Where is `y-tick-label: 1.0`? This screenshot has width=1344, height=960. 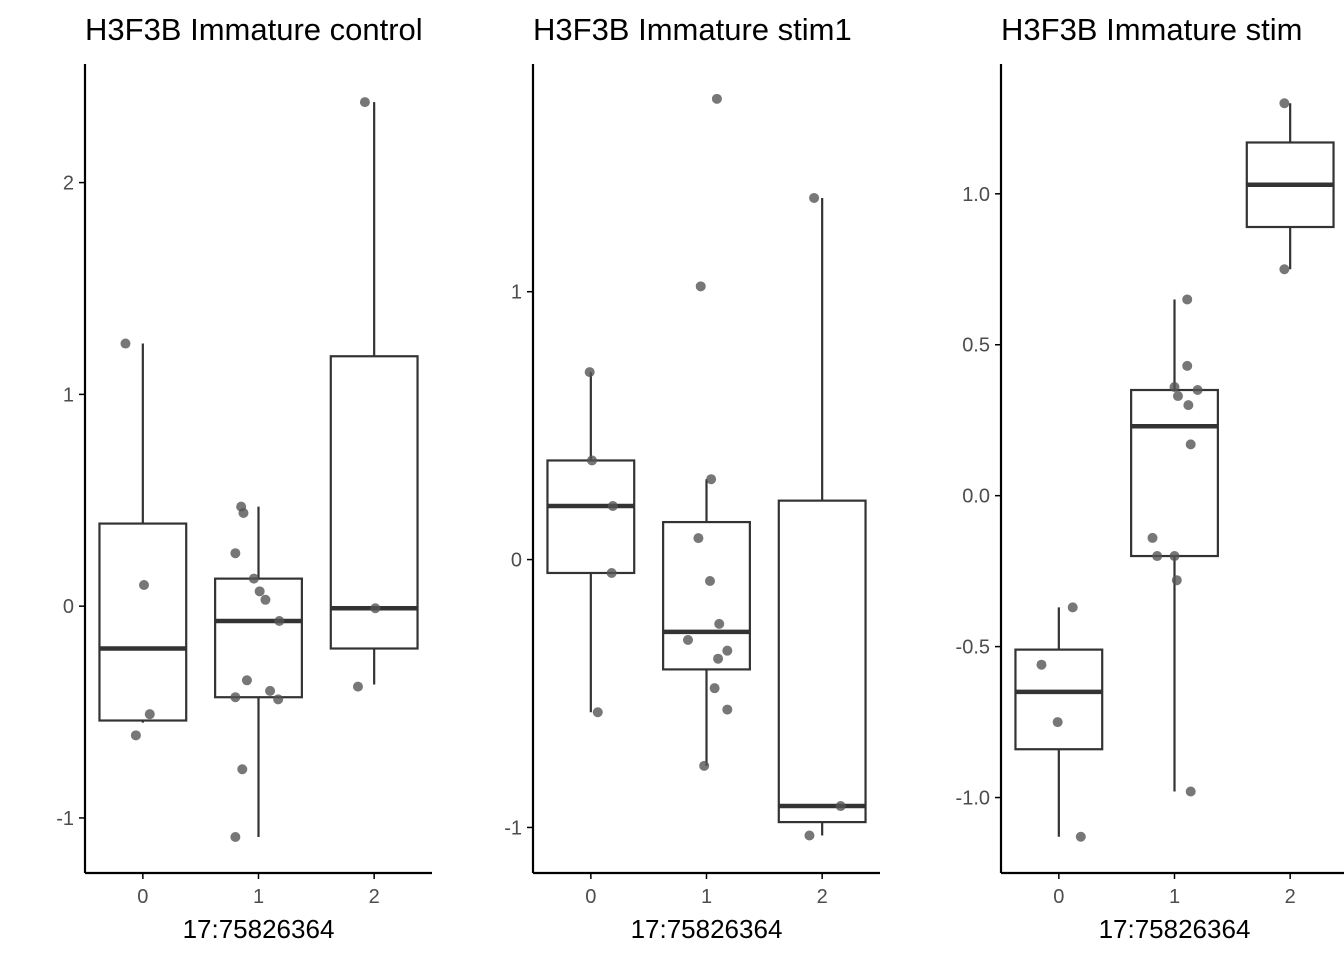
y-tick-label: 1.0 is located at coordinates (976, 195).